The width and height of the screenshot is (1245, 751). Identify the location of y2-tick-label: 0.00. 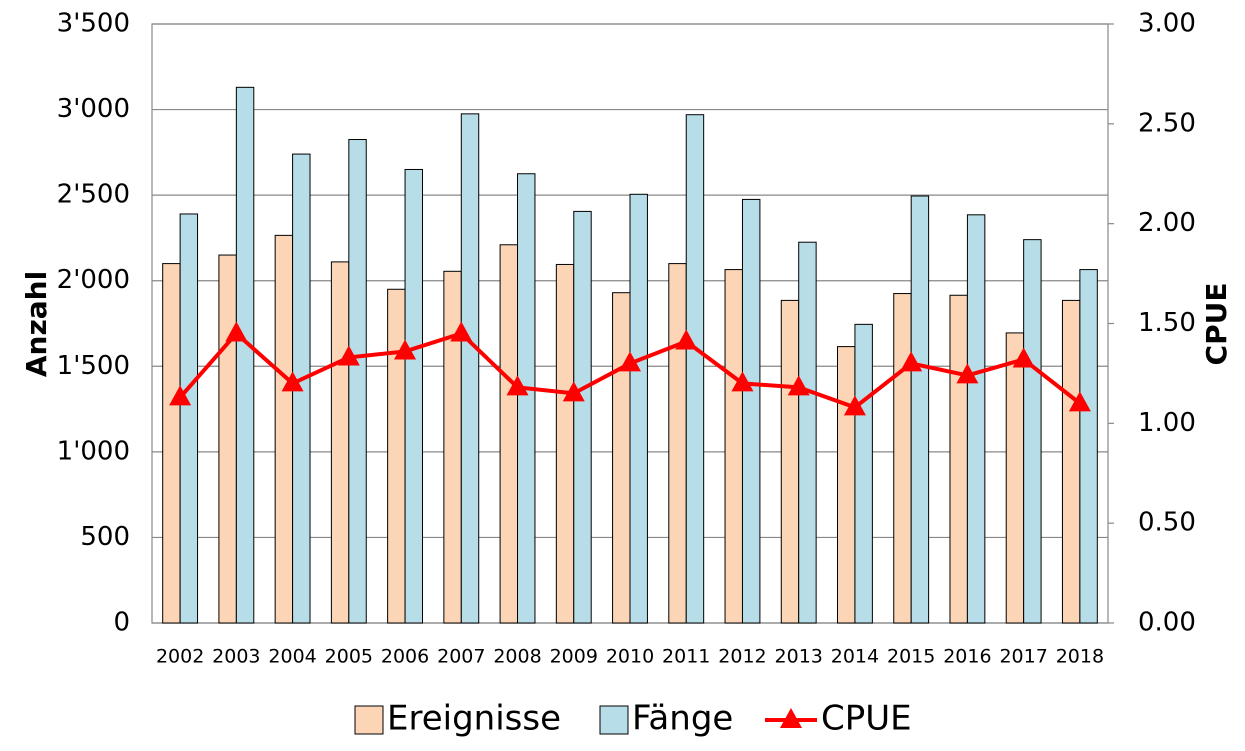
(1167, 623).